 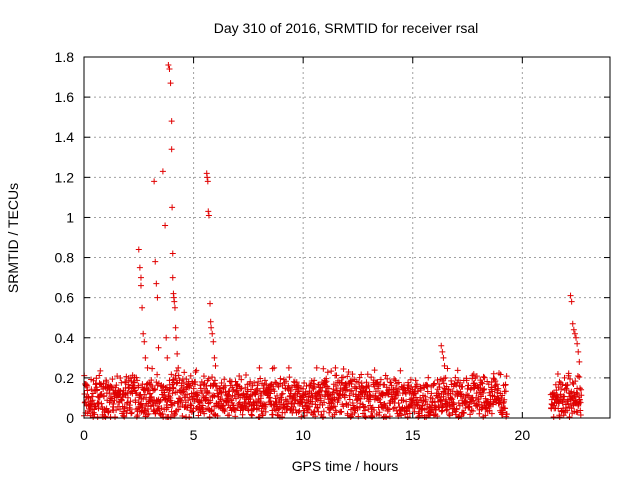 What do you see at coordinates (523, 435) in the screenshot?
I see `x-tick-label: 20` at bounding box center [523, 435].